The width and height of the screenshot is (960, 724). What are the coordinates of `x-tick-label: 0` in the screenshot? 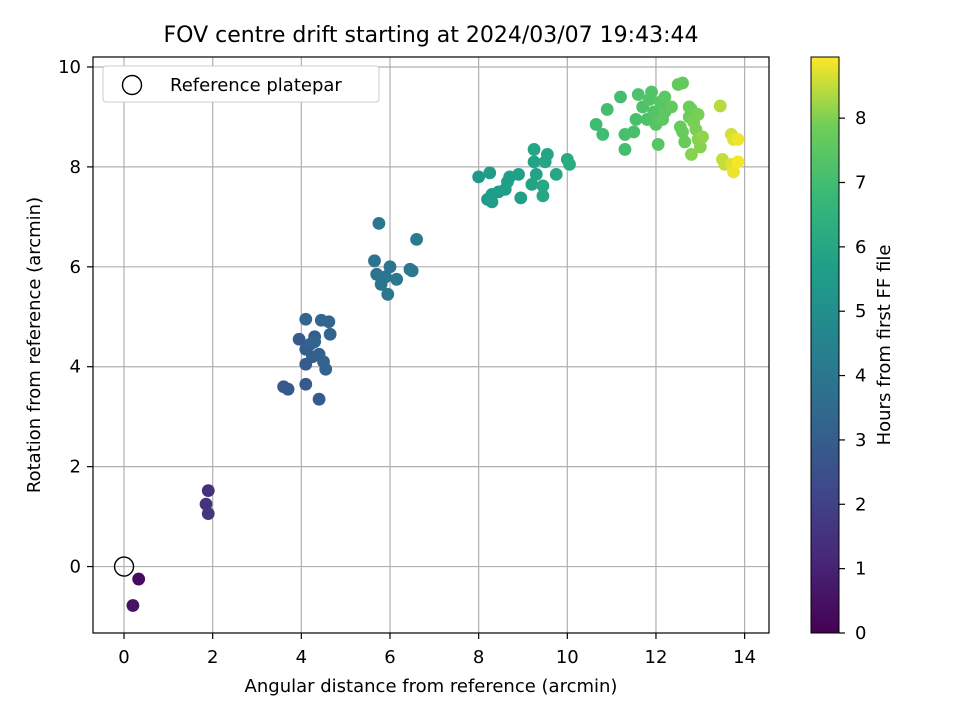 It's located at (123, 657).